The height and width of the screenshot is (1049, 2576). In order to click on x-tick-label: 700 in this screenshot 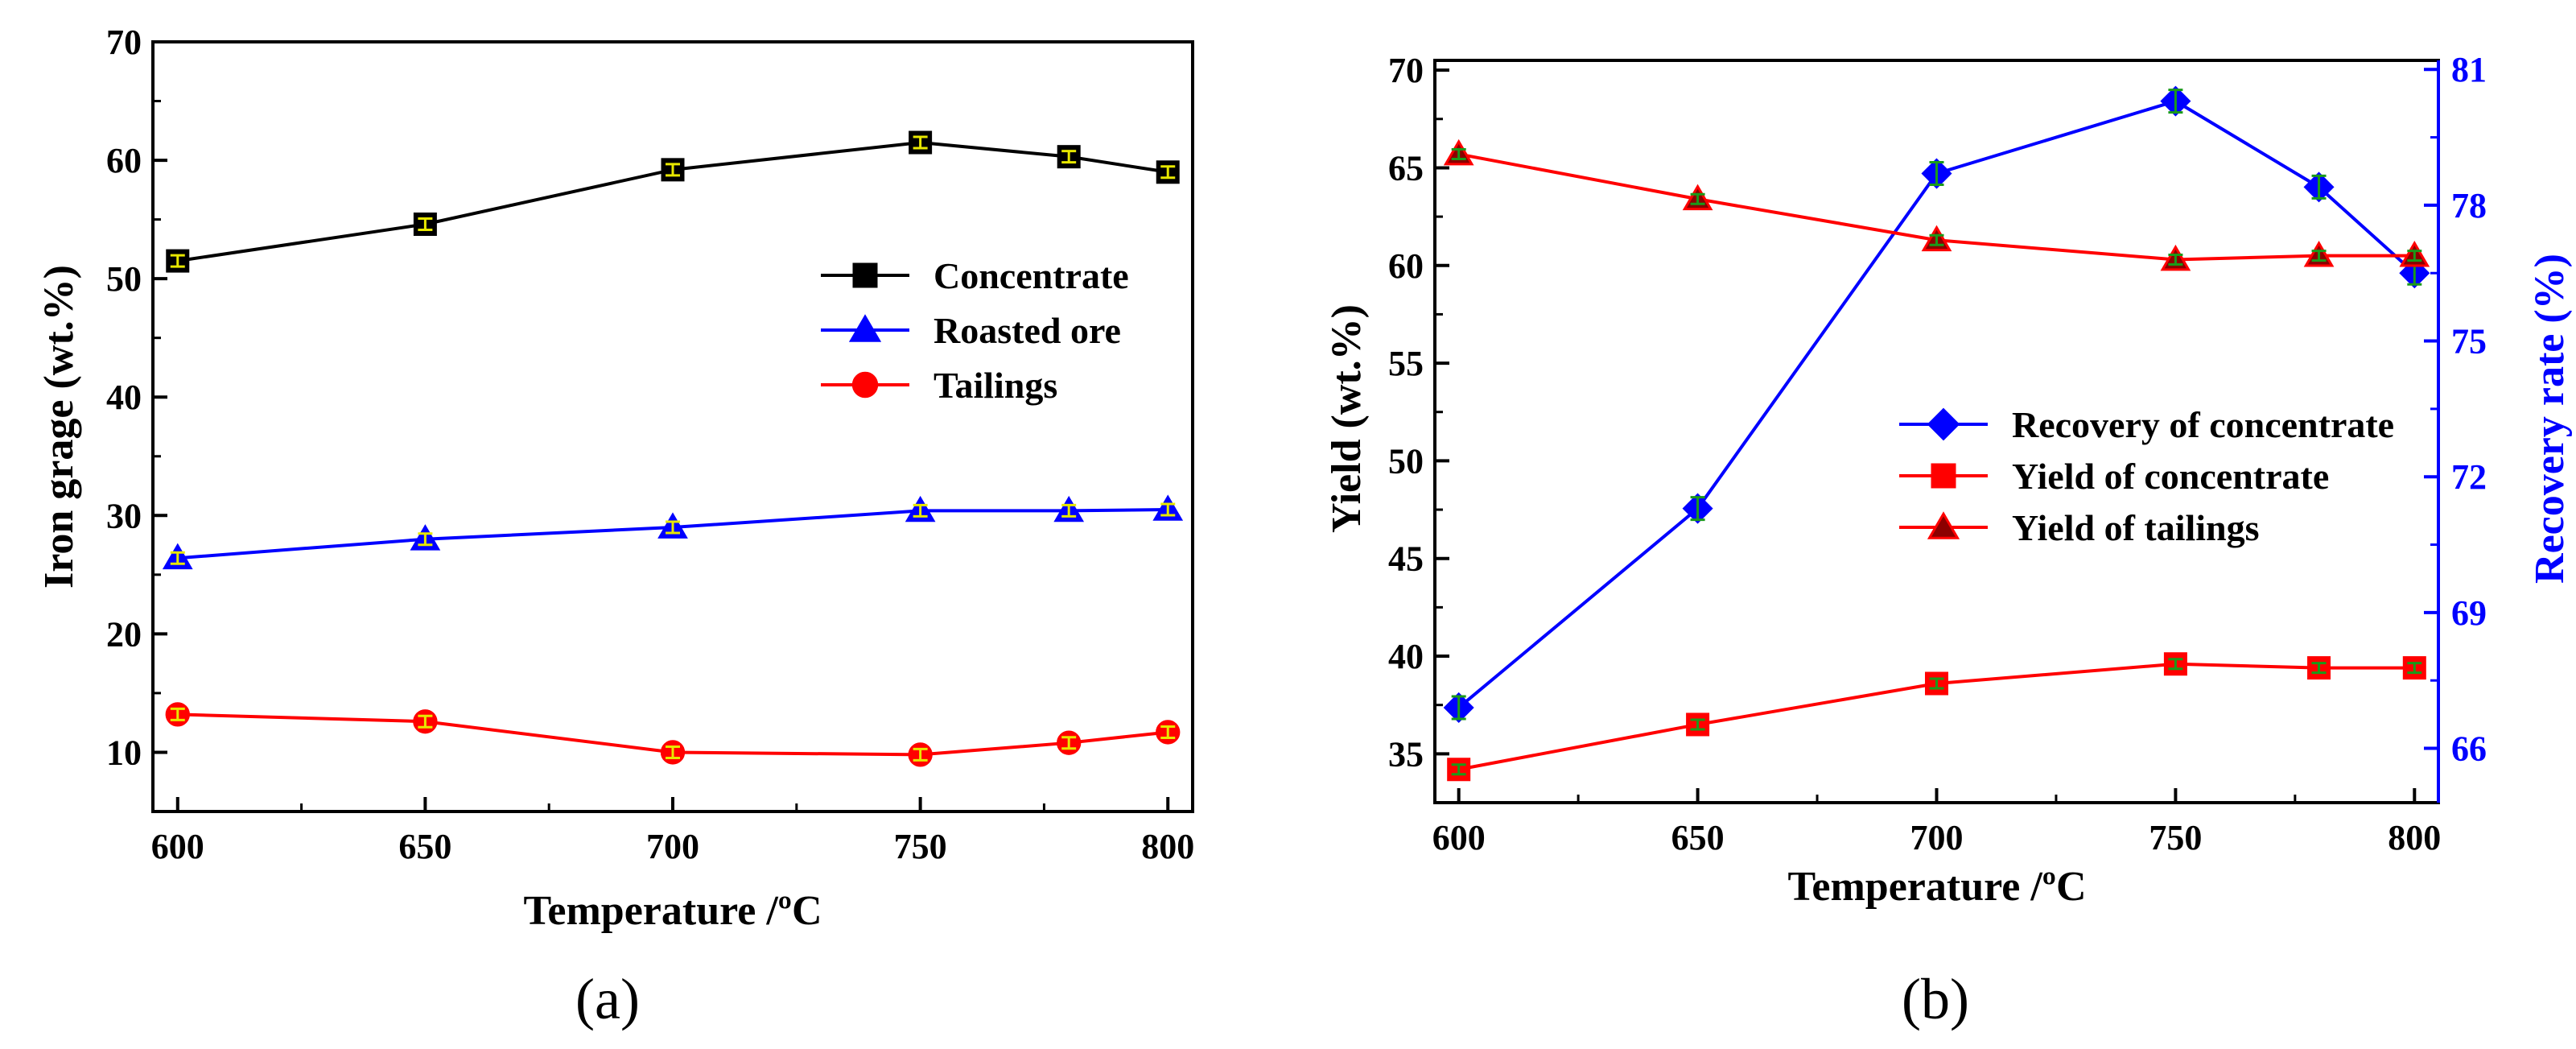, I will do `click(1937, 837)`.